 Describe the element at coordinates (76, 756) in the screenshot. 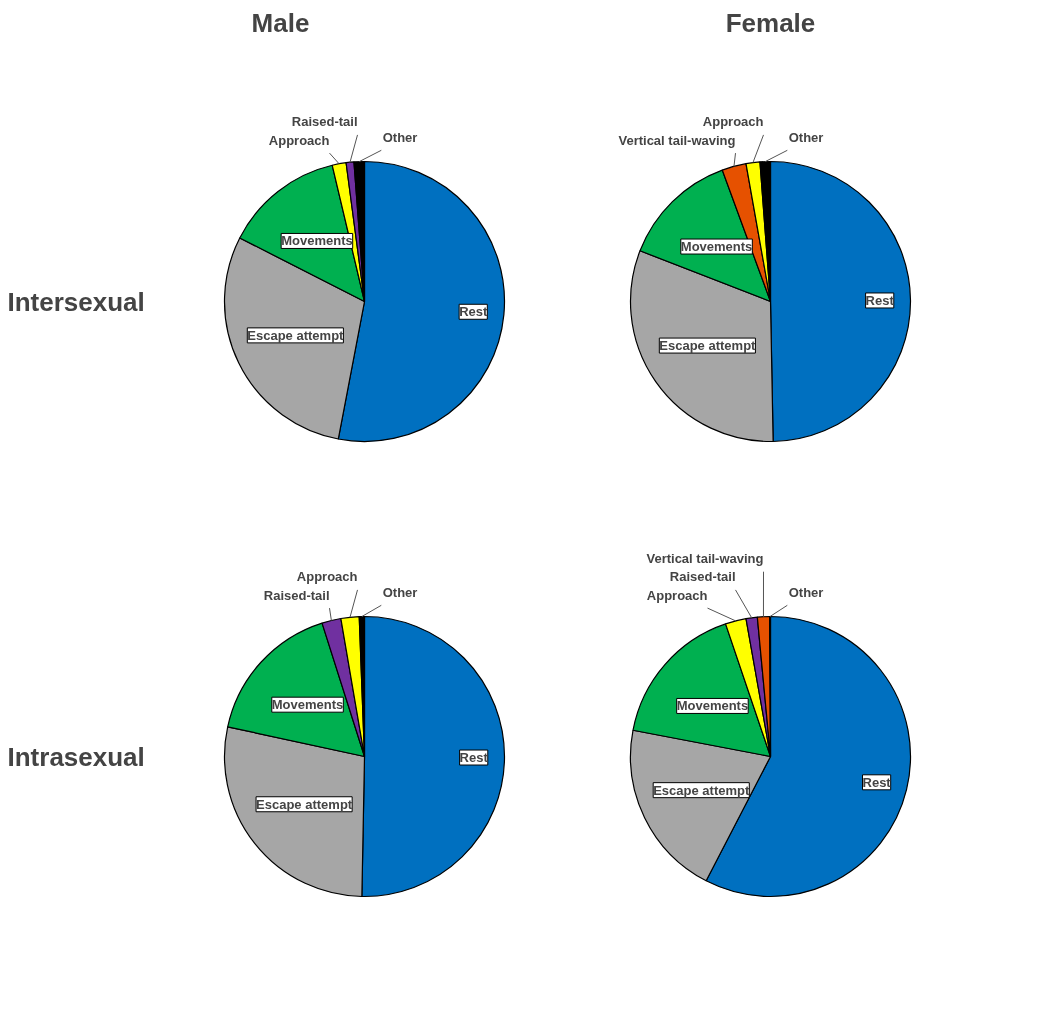

I see `text: Intrasexual` at that location.